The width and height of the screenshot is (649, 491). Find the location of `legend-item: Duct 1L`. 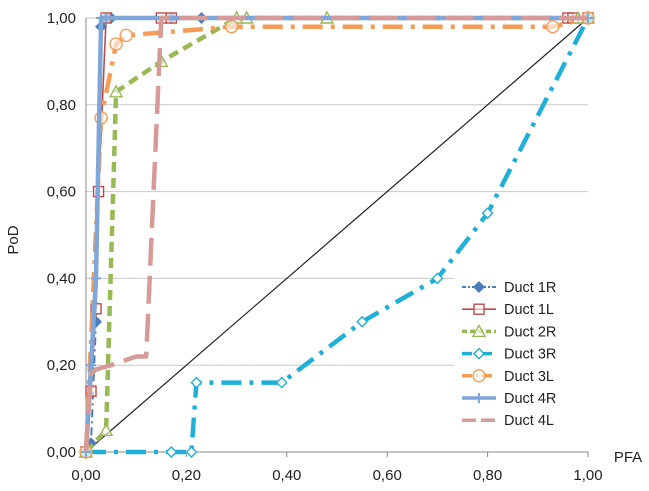

legend-item: Duct 1L is located at coordinates (508, 310).